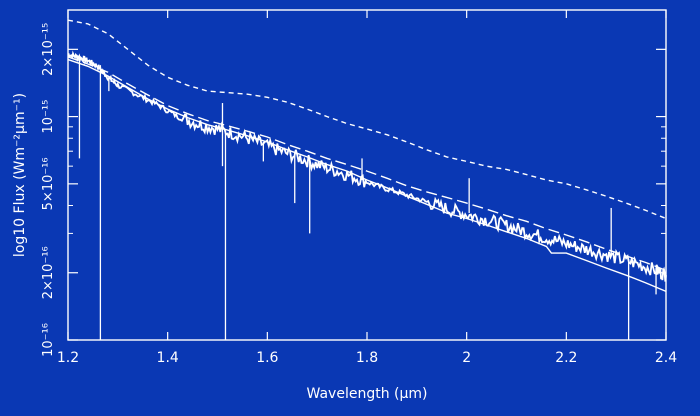 The width and height of the screenshot is (700, 416). What do you see at coordinates (20, 175) in the screenshot?
I see `y-axis-label: log10 Flux (Wm⁻²μm⁻¹)` at bounding box center [20, 175].